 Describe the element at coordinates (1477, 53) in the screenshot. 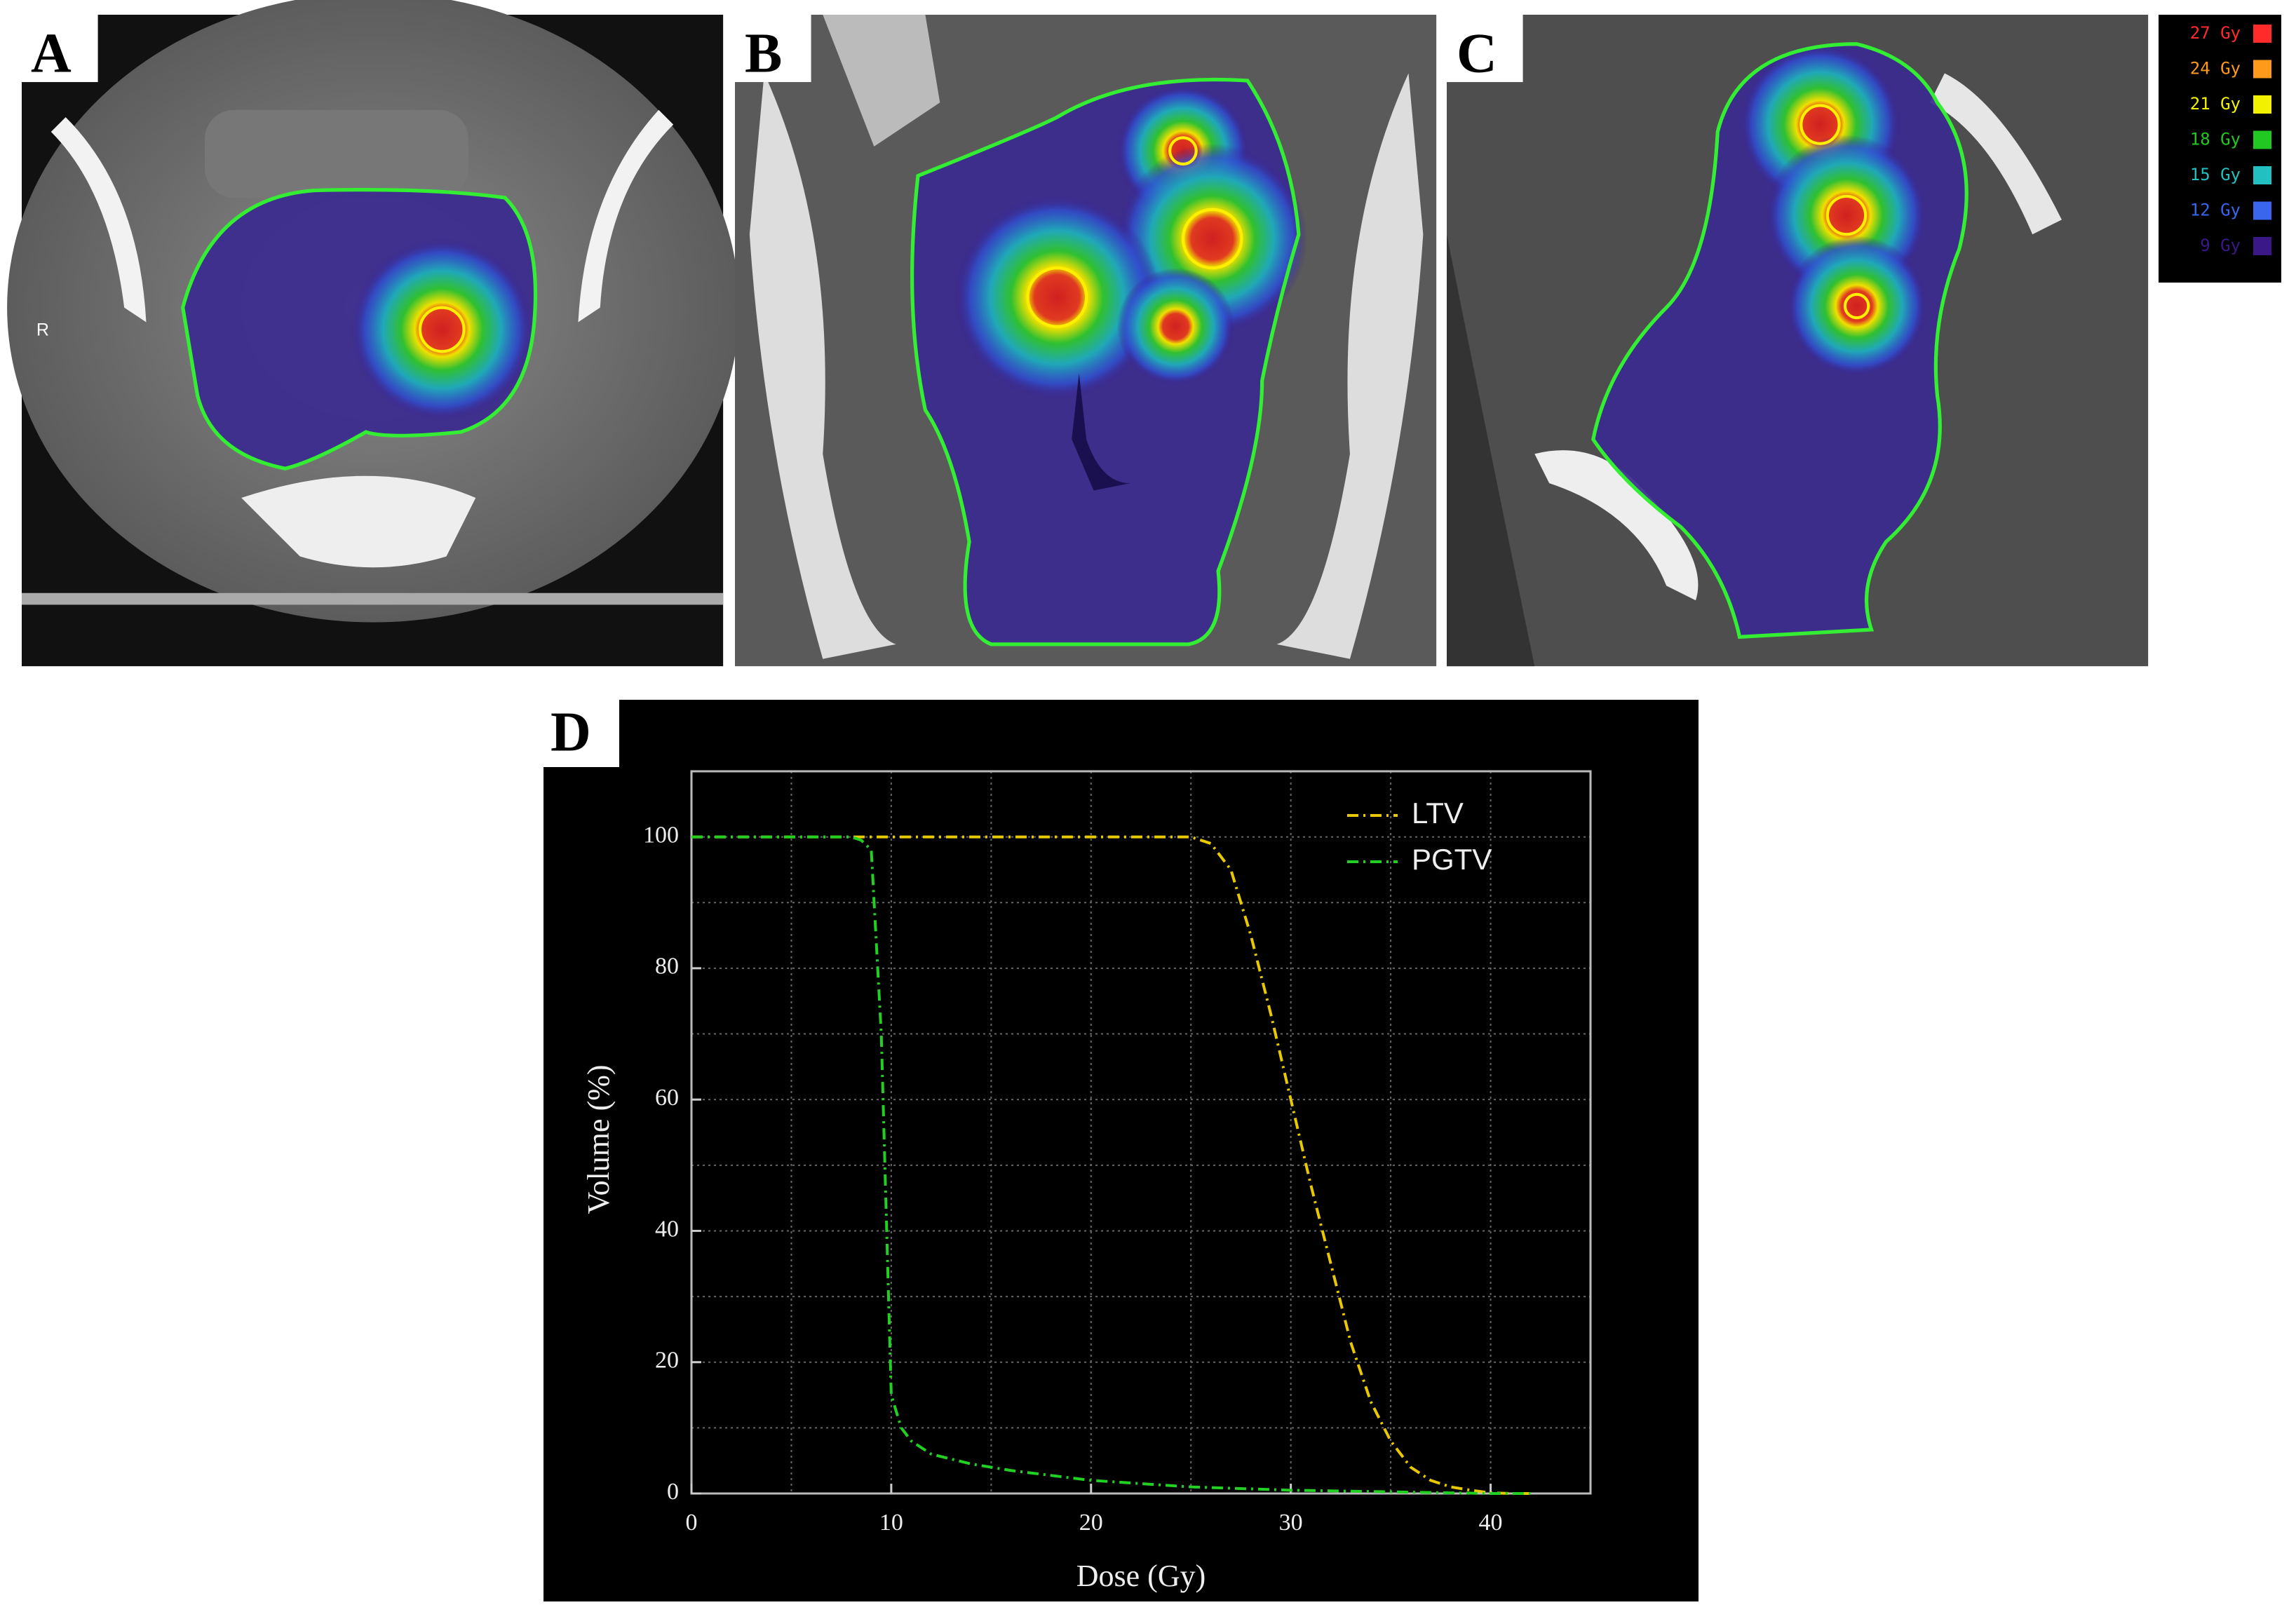

I see `panel-label: C` at that location.